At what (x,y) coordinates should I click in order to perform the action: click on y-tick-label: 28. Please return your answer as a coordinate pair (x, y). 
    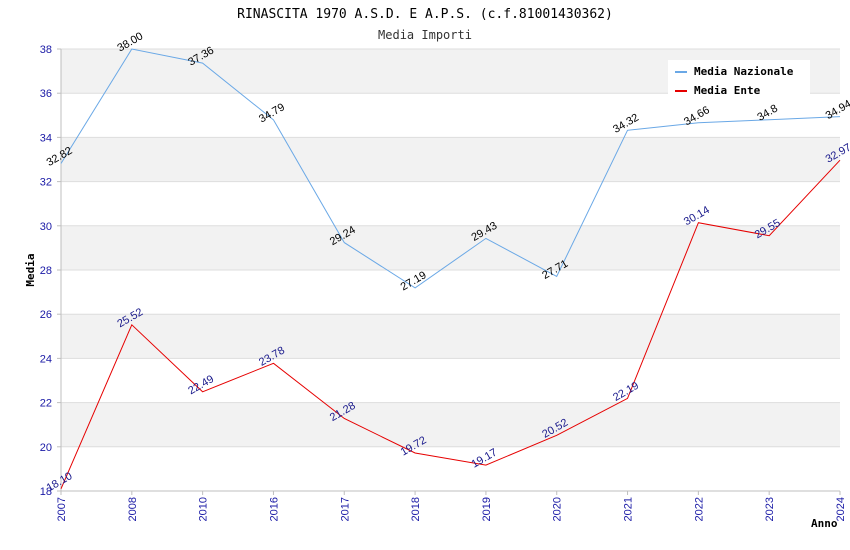
    Looking at the image, I should click on (46, 271).